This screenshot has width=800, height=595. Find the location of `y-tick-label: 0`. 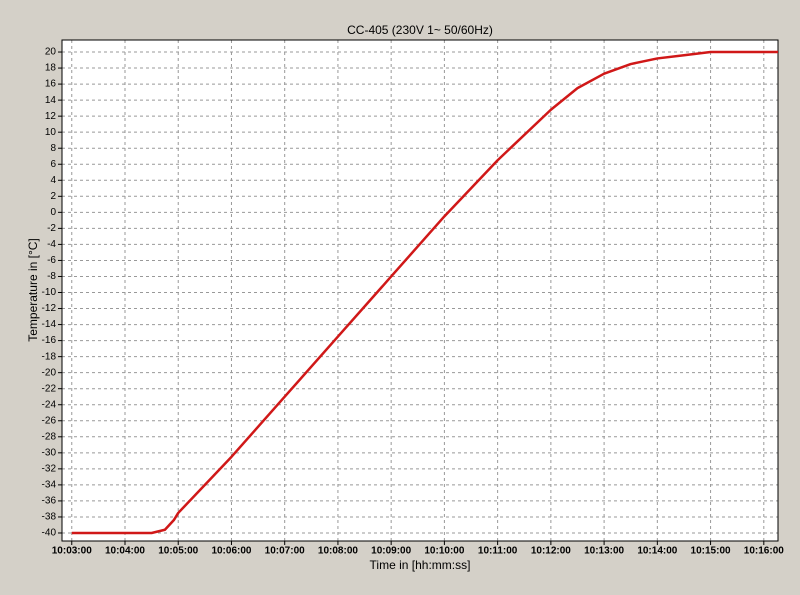

y-tick-label: 0 is located at coordinates (53, 212).